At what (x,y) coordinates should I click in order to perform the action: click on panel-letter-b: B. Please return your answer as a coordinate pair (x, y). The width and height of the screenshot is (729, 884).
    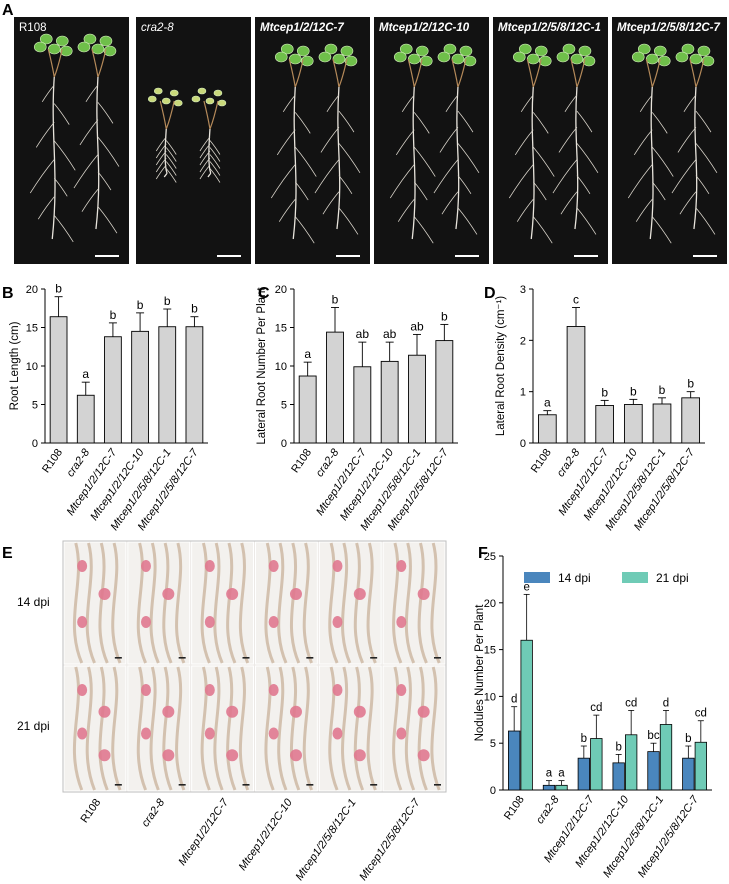
    Looking at the image, I should click on (8, 293).